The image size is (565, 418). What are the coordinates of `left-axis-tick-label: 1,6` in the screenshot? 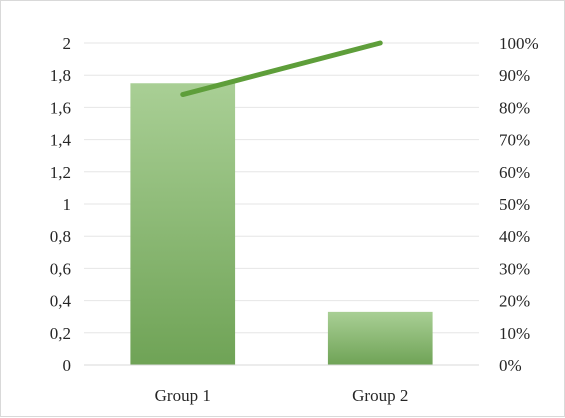 It's located at (60, 107).